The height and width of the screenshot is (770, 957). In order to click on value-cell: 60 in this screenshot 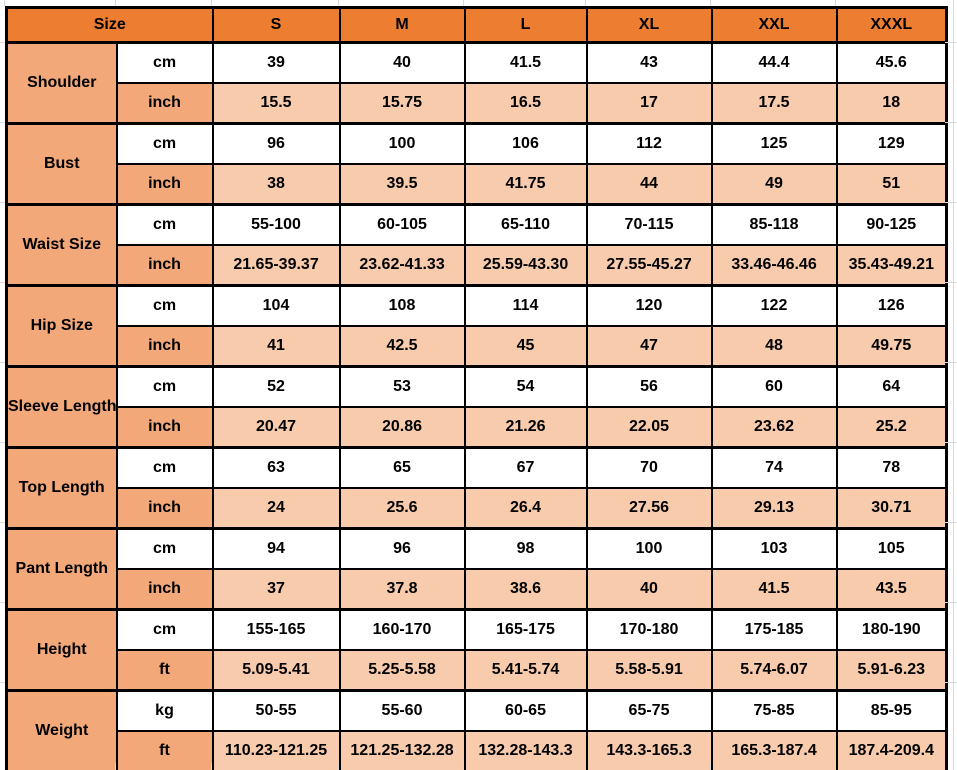, I will do `click(774, 386)`.